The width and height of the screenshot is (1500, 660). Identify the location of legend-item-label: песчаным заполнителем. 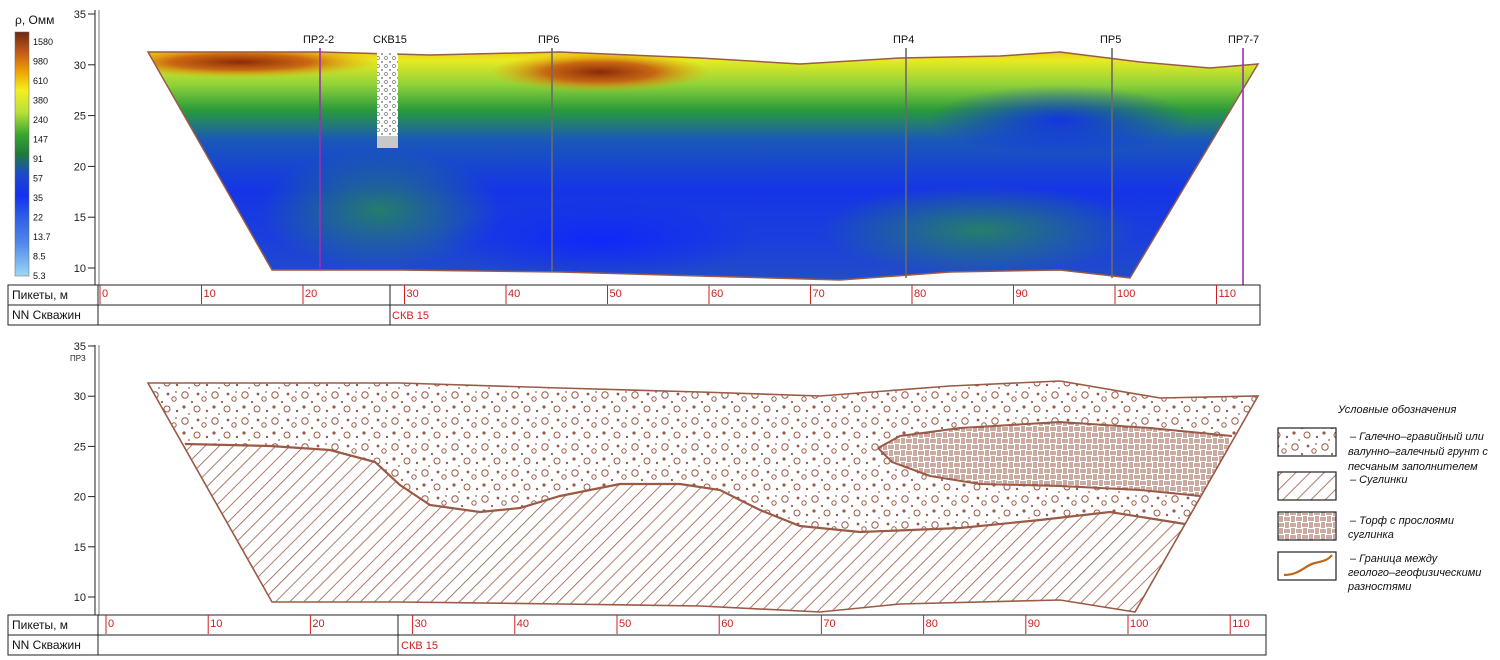
(1413, 467).